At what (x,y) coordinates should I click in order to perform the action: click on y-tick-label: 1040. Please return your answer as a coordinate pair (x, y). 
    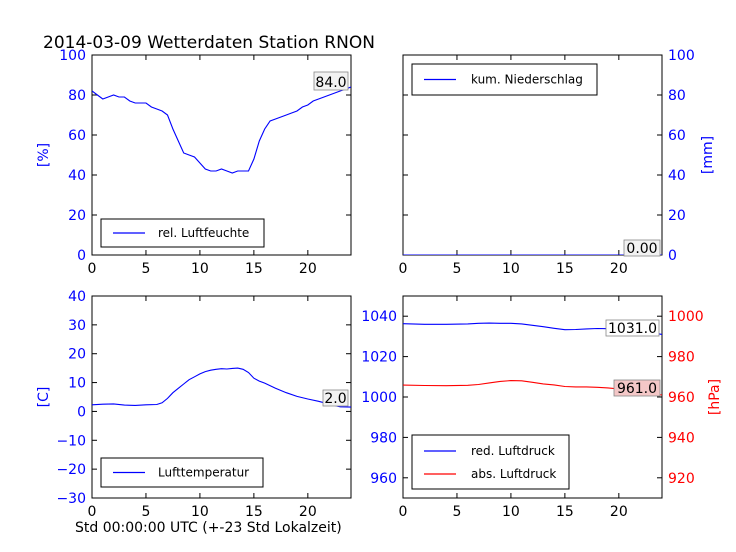
    Looking at the image, I should click on (379, 317).